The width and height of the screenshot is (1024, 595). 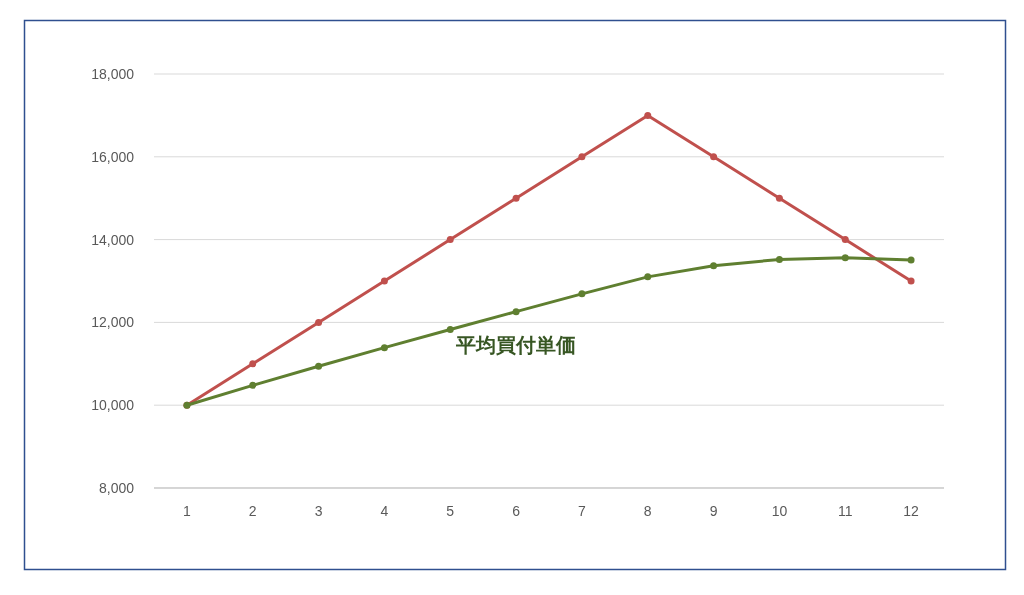 What do you see at coordinates (713, 511) in the screenshot?
I see `x-tick-label: 9` at bounding box center [713, 511].